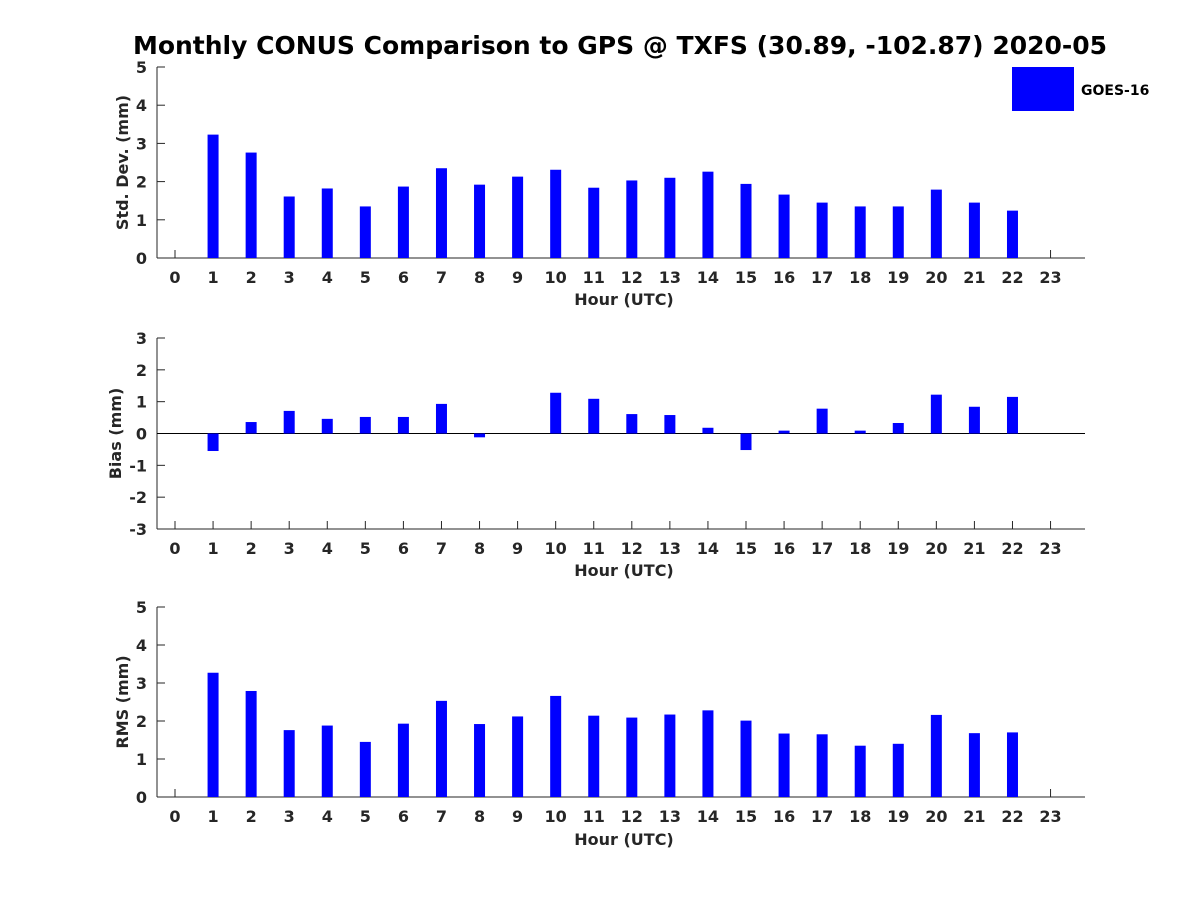 Image resolution: width=1200 pixels, height=900 pixels. I want to click on x-tick-label: 21, so click(974, 816).